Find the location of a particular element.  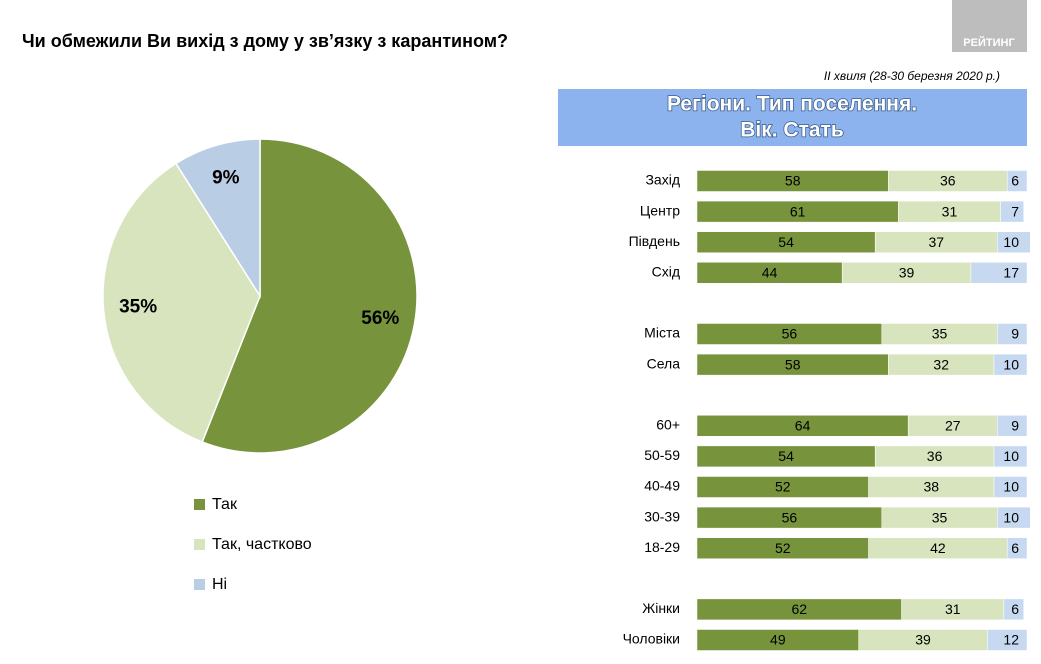

row-label: 30-39 is located at coordinates (662, 516).